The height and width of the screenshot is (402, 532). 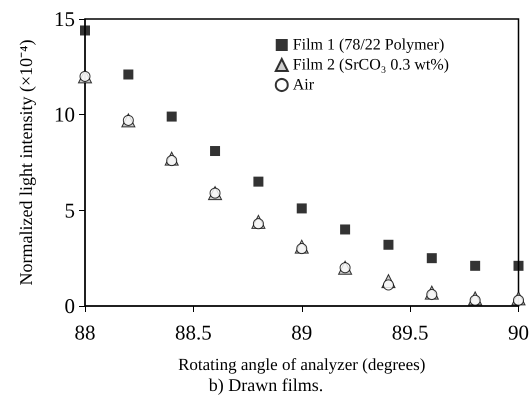 I want to click on x-tick-label: 89, so click(x=301, y=332).